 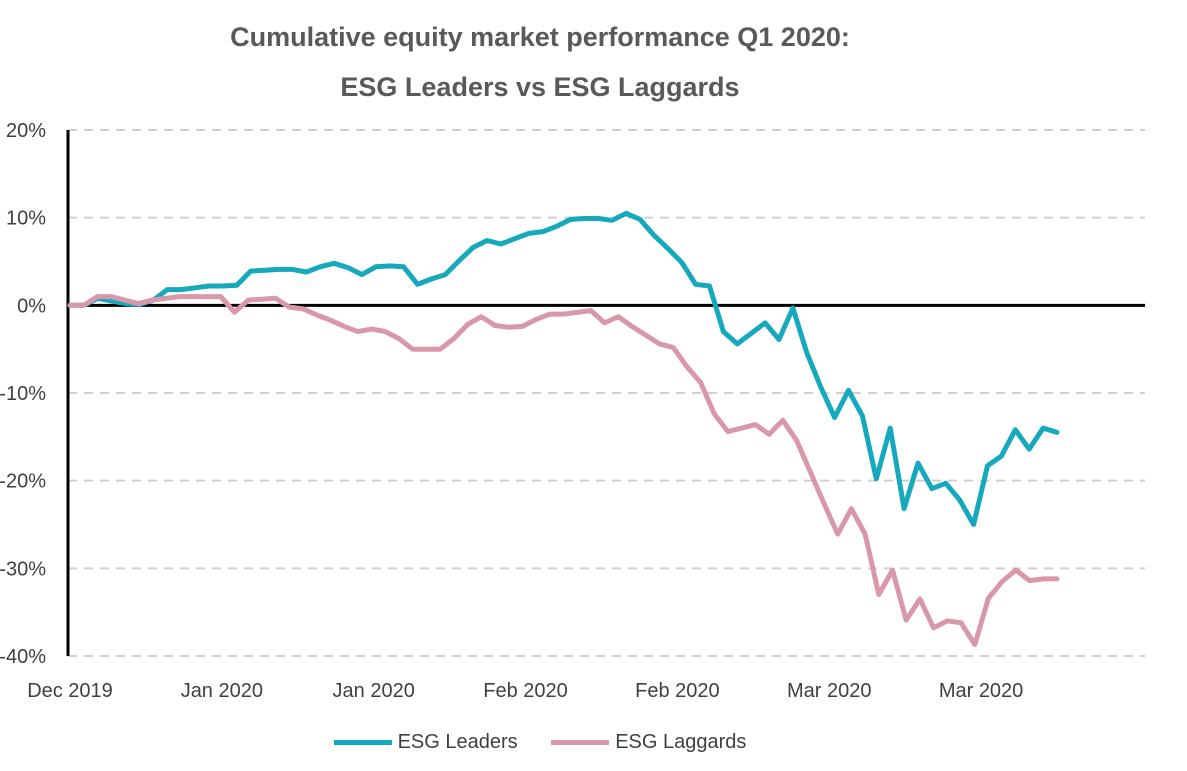 What do you see at coordinates (362, 742) in the screenshot?
I see `legend-swatch-esg-leaders` at bounding box center [362, 742].